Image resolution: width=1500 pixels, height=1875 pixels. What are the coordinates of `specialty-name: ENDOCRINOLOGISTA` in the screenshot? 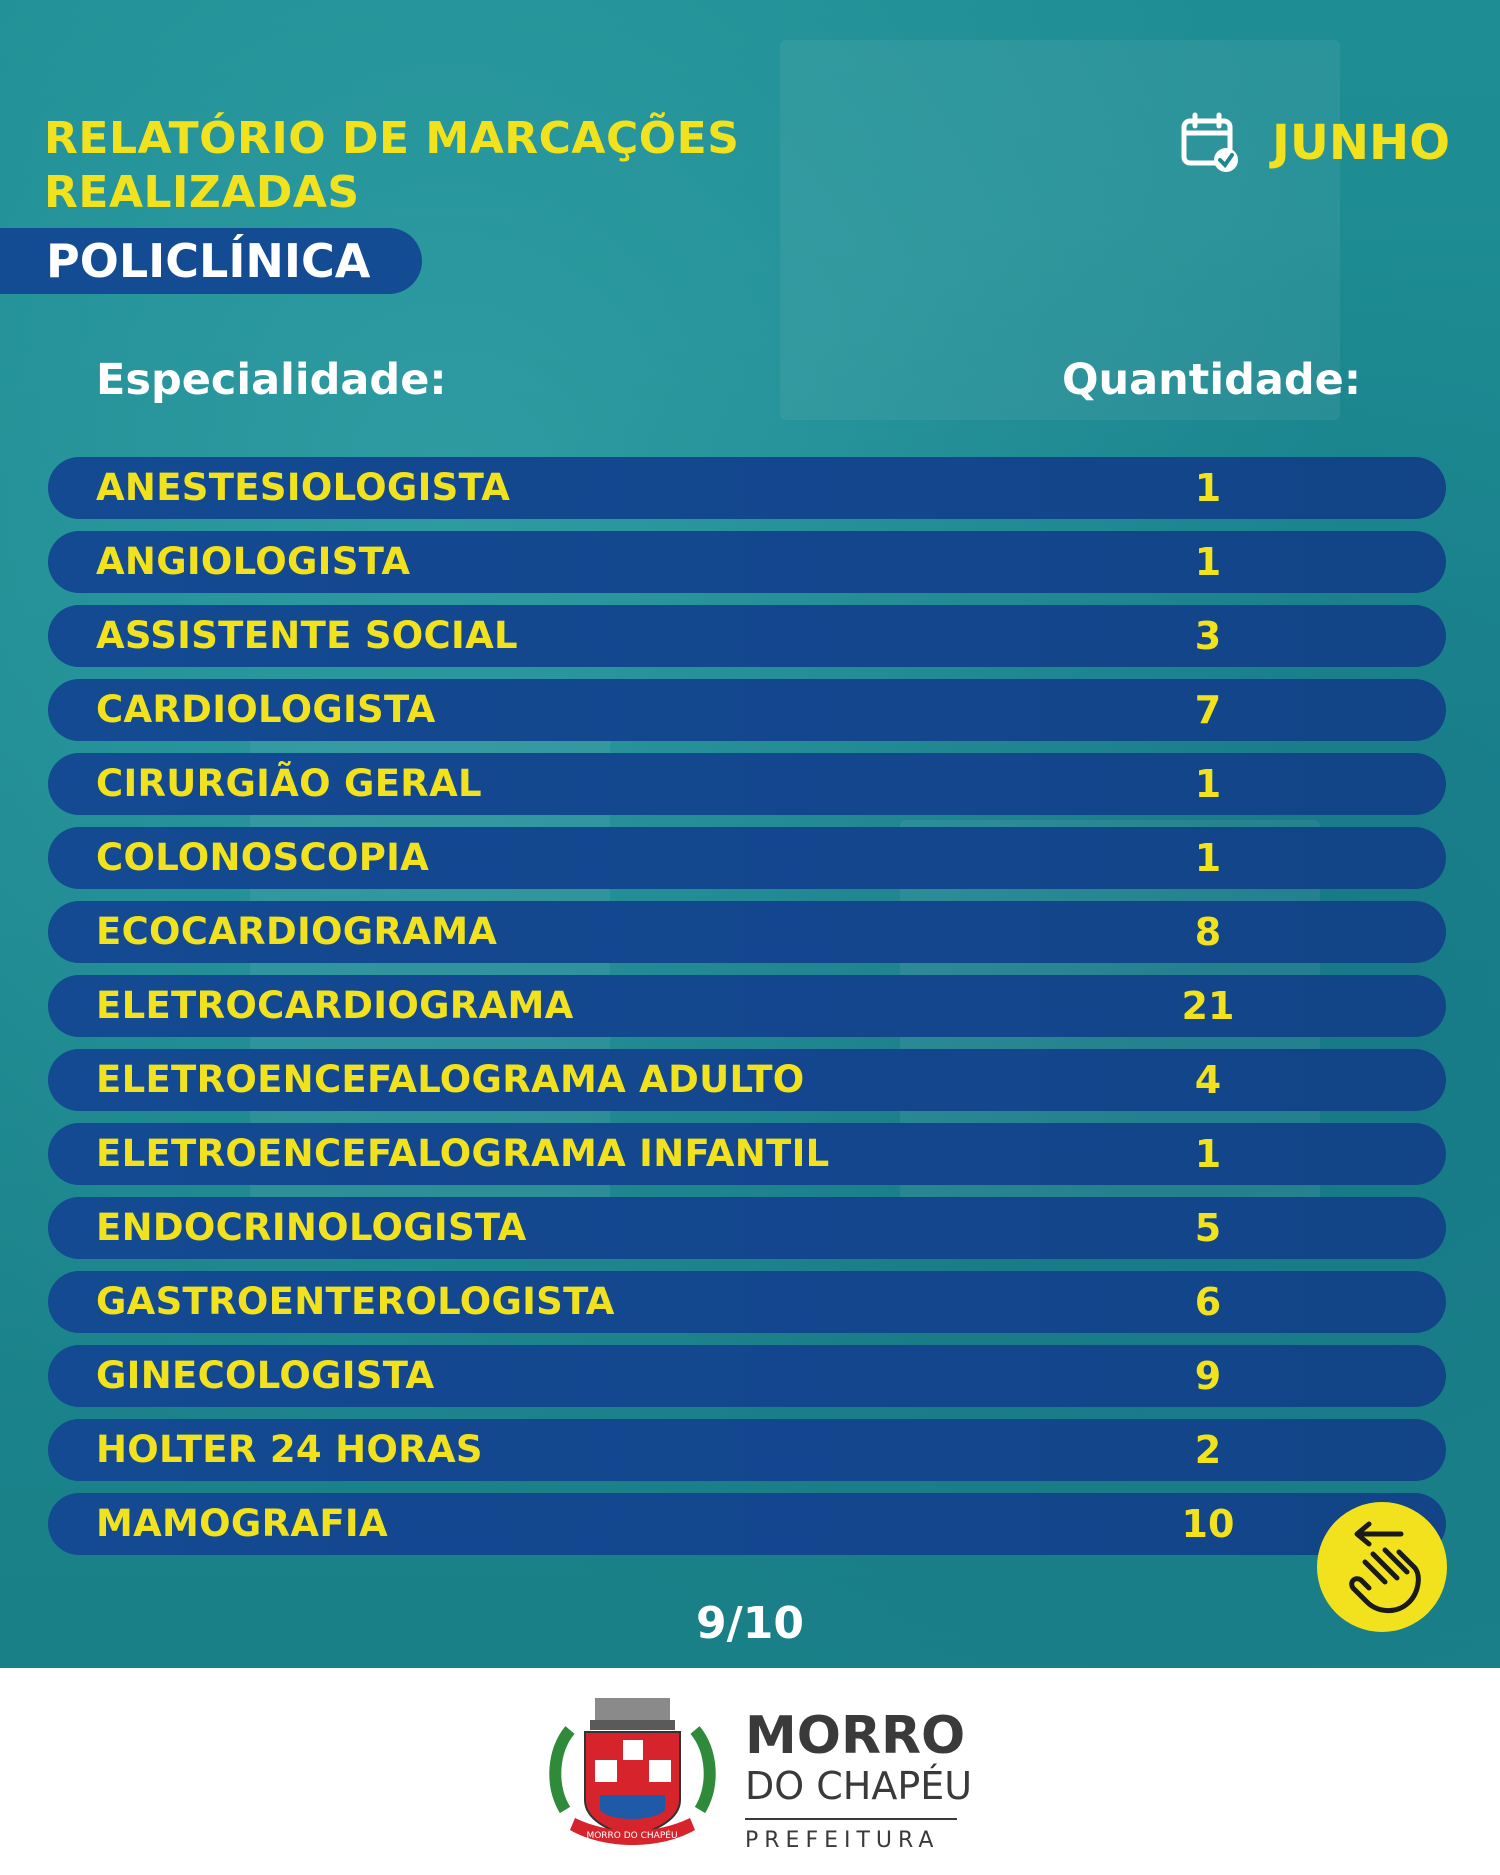 It's located at (311, 1227).